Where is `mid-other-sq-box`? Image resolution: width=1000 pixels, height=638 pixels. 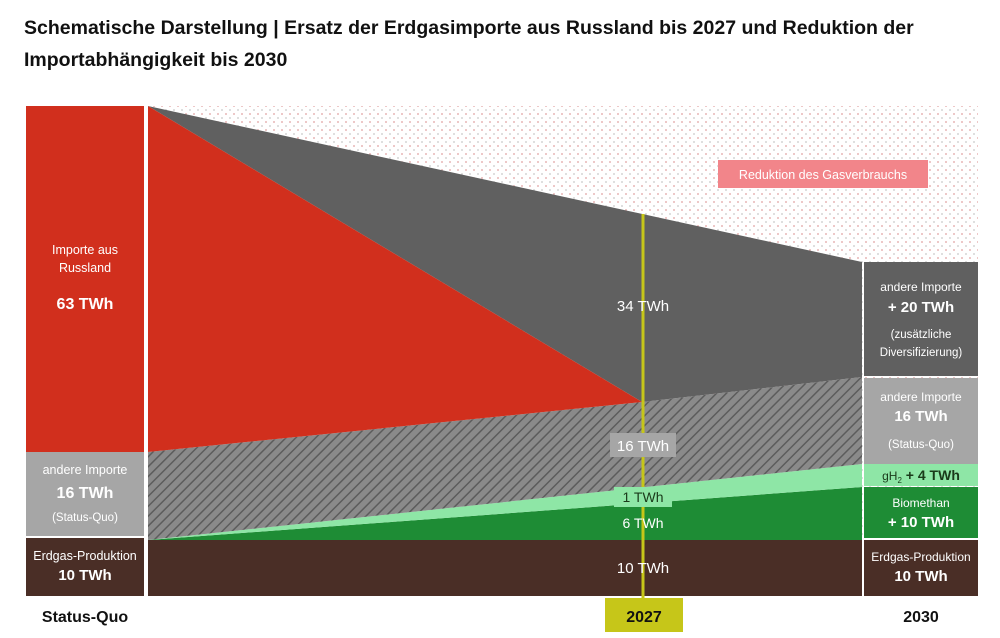
mid-other-sq-box is located at coordinates (643, 445).